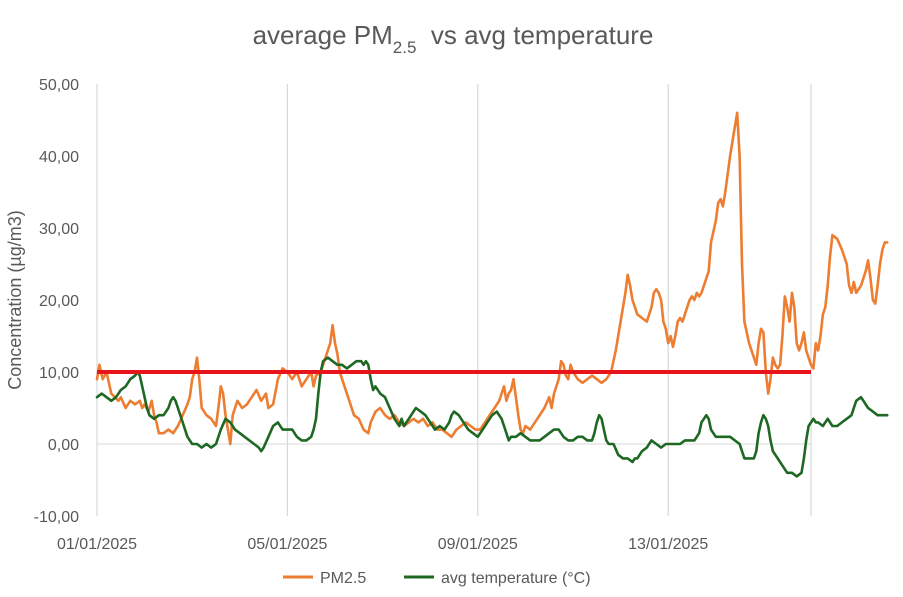 The image size is (903, 597). What do you see at coordinates (453, 38) in the screenshot?
I see `chart-title: average PM2.5 vs avg temperature` at bounding box center [453, 38].